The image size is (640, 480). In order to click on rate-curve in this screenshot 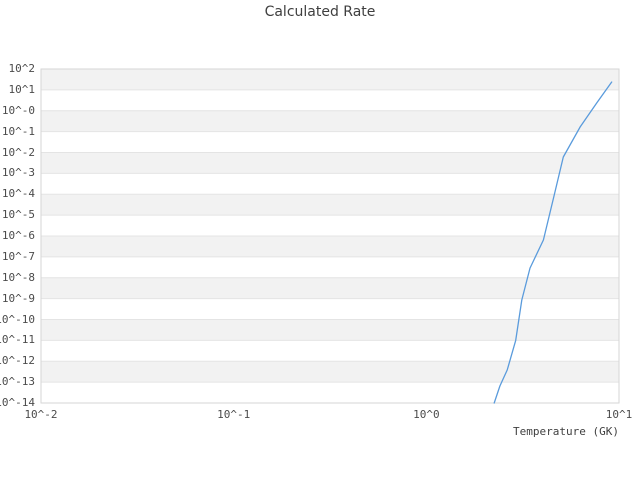, I will do `click(553, 242)`.